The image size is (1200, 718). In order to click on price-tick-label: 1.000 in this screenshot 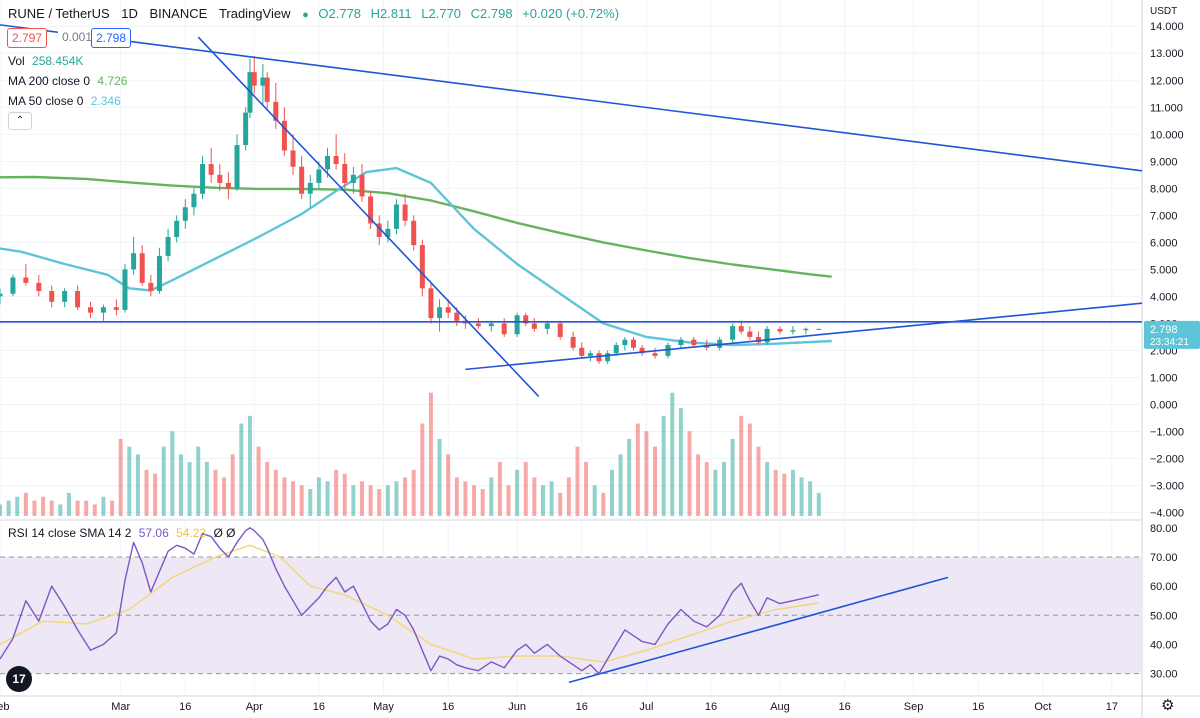, I will do `click(1164, 378)`.